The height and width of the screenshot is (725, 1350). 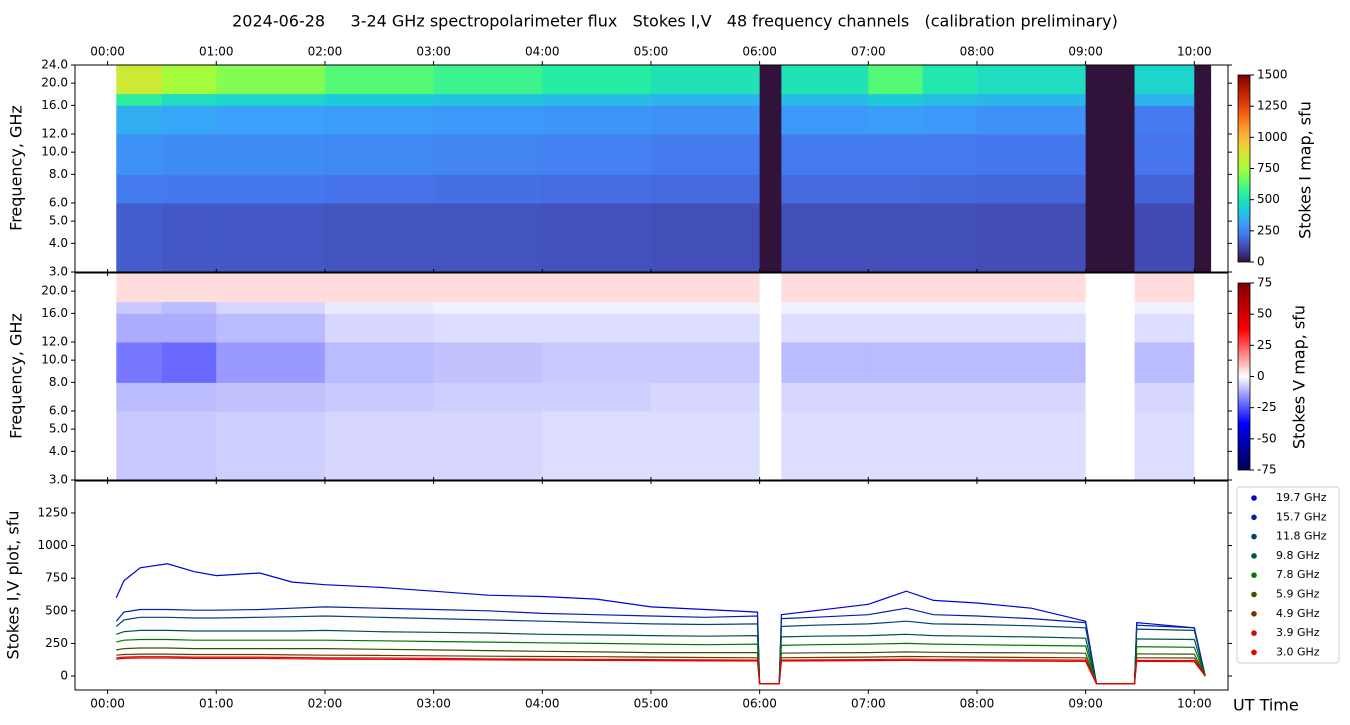 I want to click on legend-label: 19.7 GHz, so click(x=1301, y=497).